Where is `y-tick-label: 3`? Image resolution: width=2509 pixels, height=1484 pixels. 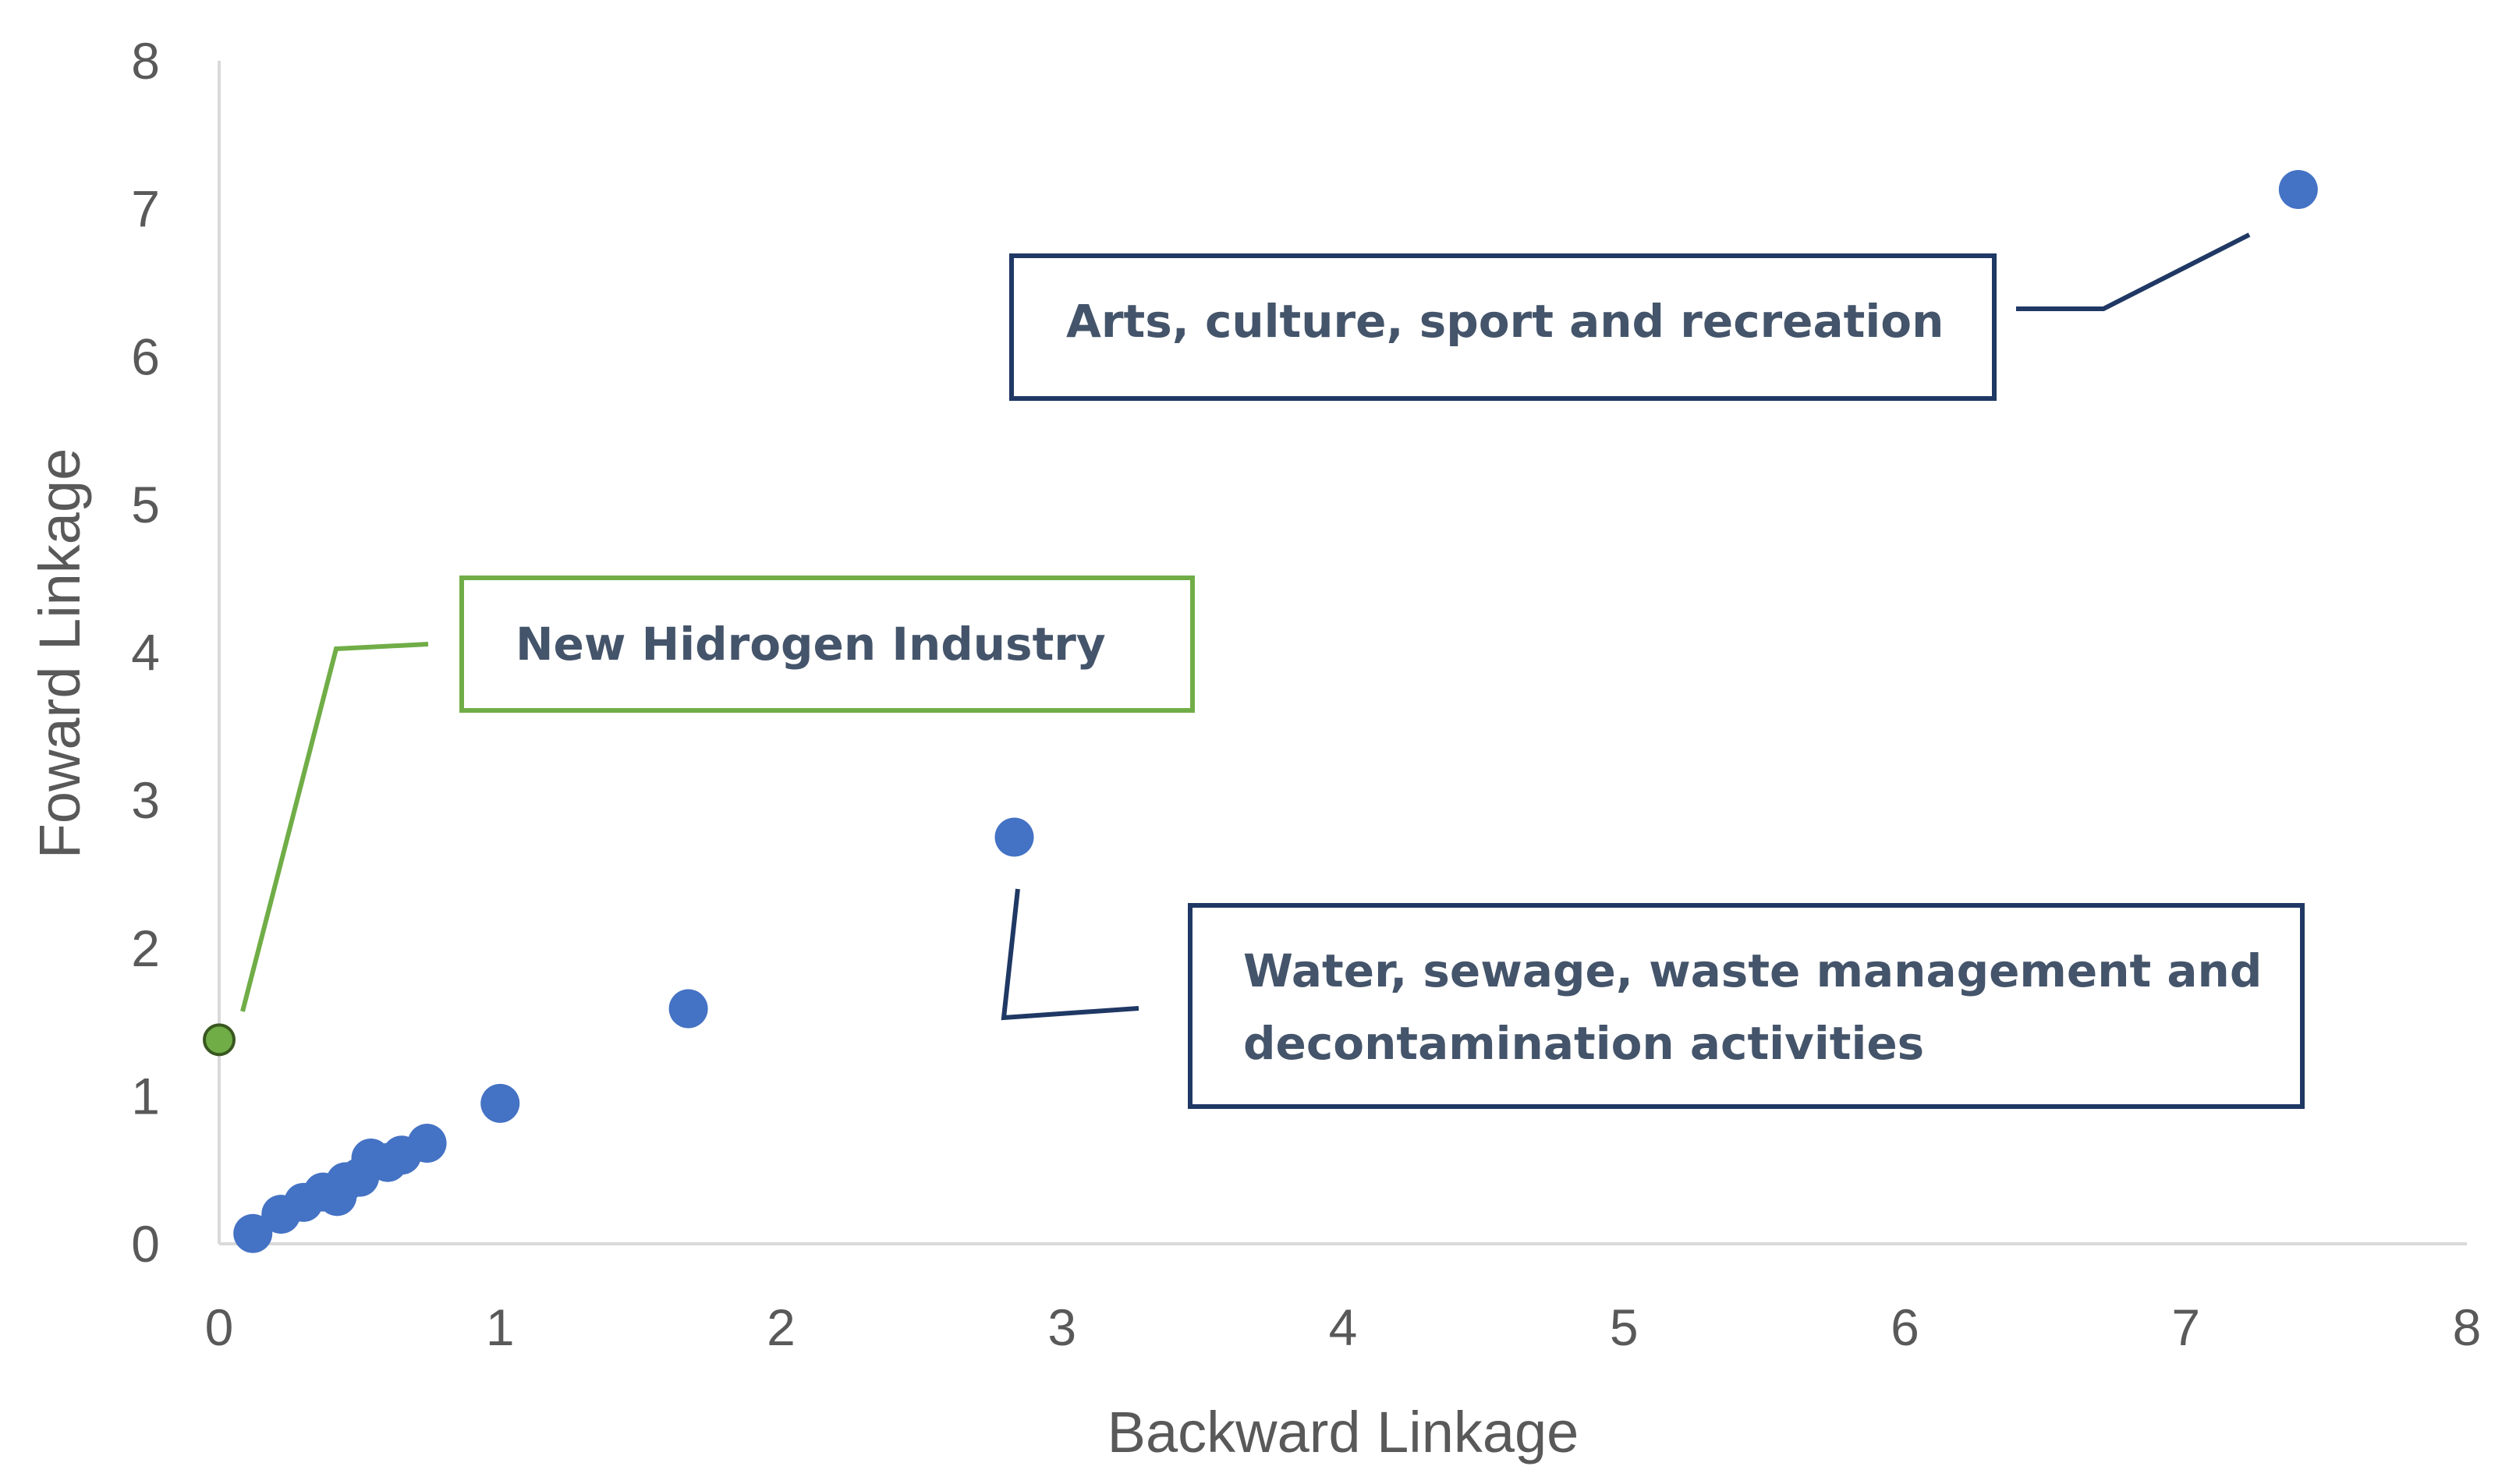 y-tick-label: 3 is located at coordinates (145, 800).